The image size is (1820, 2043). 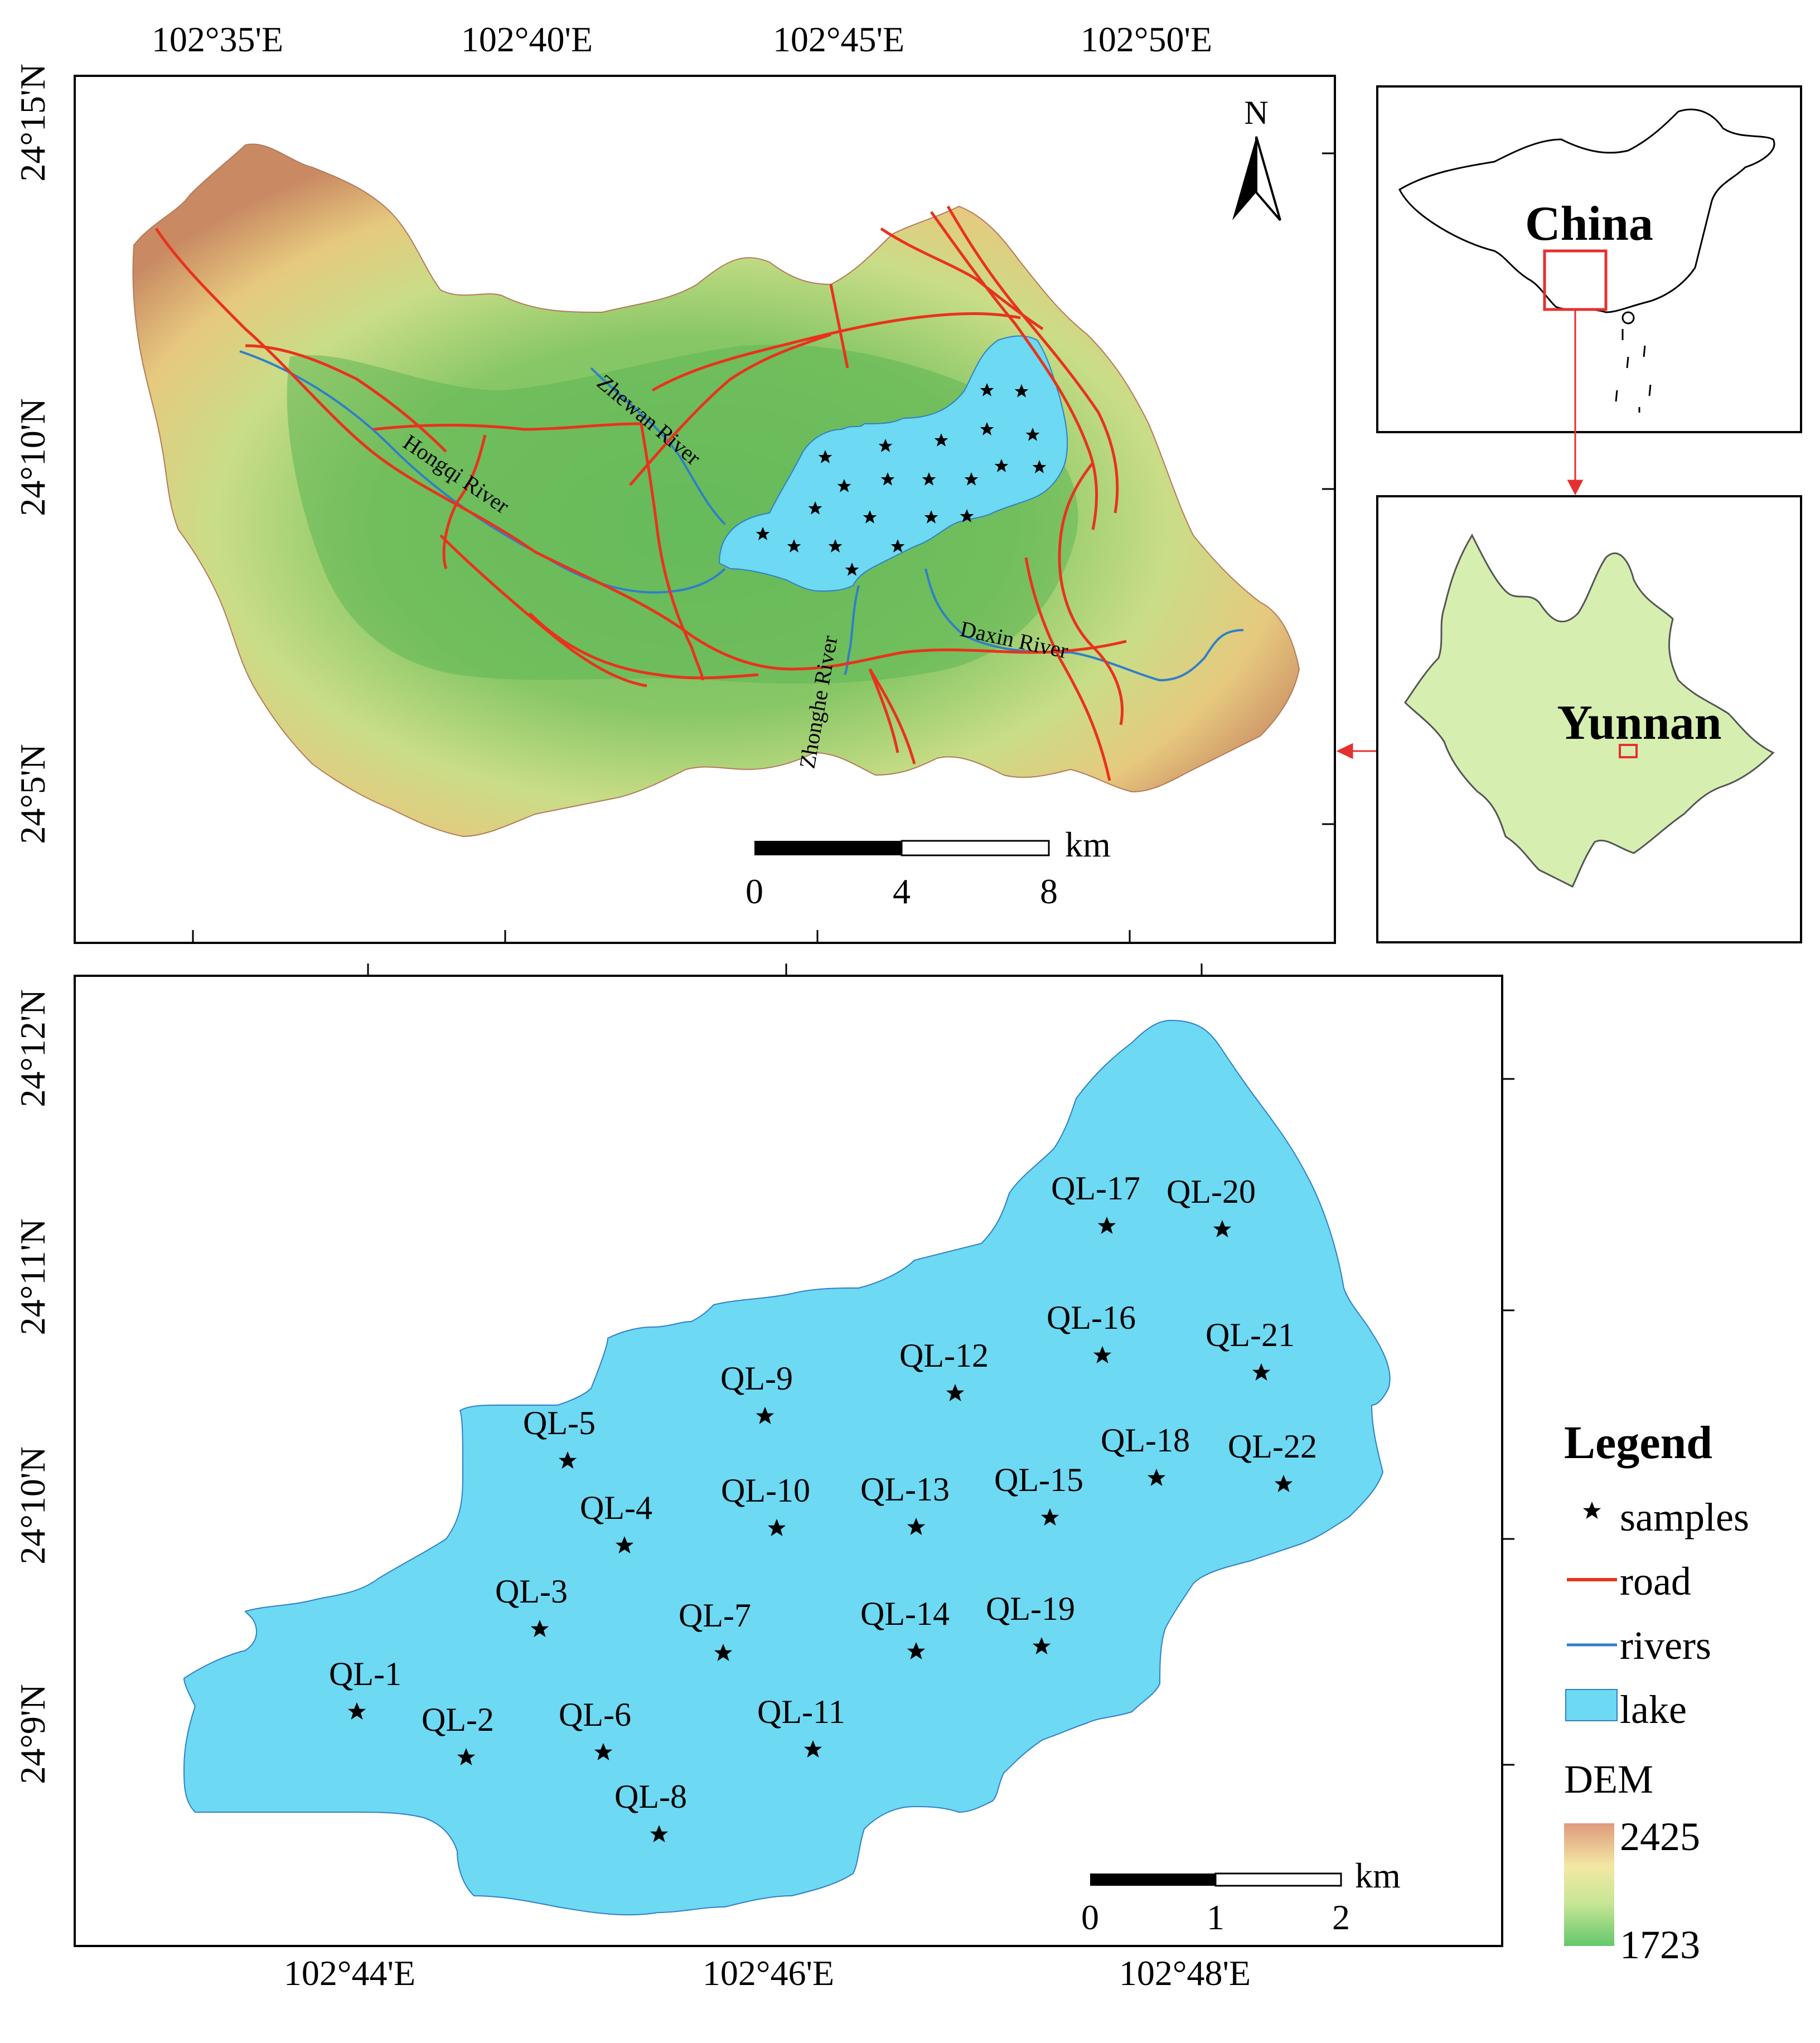 I want to click on yunnan-outline, so click(x=1589, y=710).